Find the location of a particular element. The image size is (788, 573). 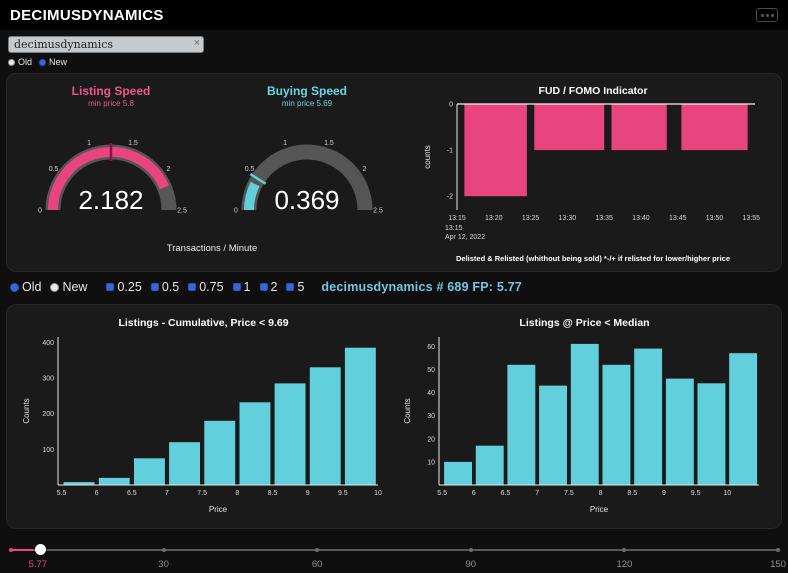

svg-text: 13:45 is located at coordinates (678, 218).